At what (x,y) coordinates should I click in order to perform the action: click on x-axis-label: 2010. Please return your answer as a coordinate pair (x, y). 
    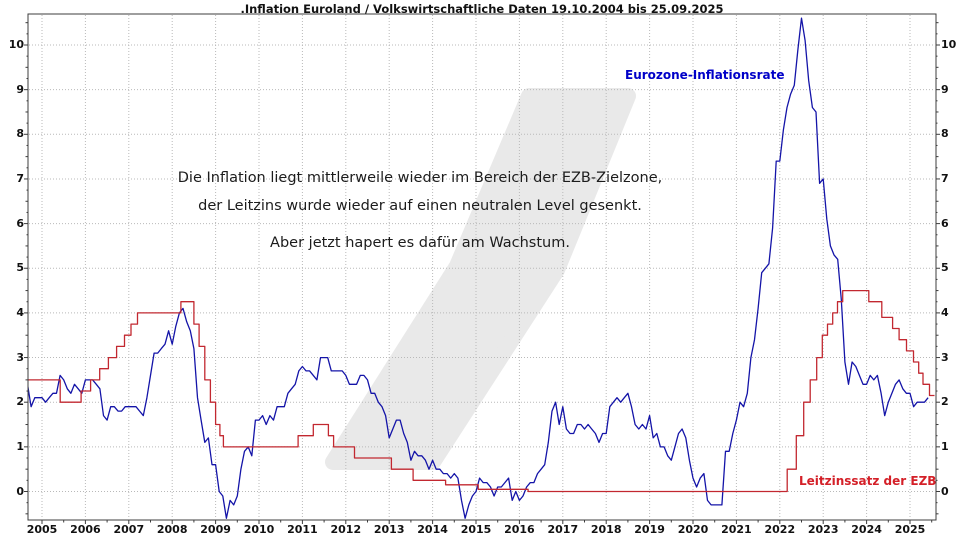
    Looking at the image, I should click on (259, 529).